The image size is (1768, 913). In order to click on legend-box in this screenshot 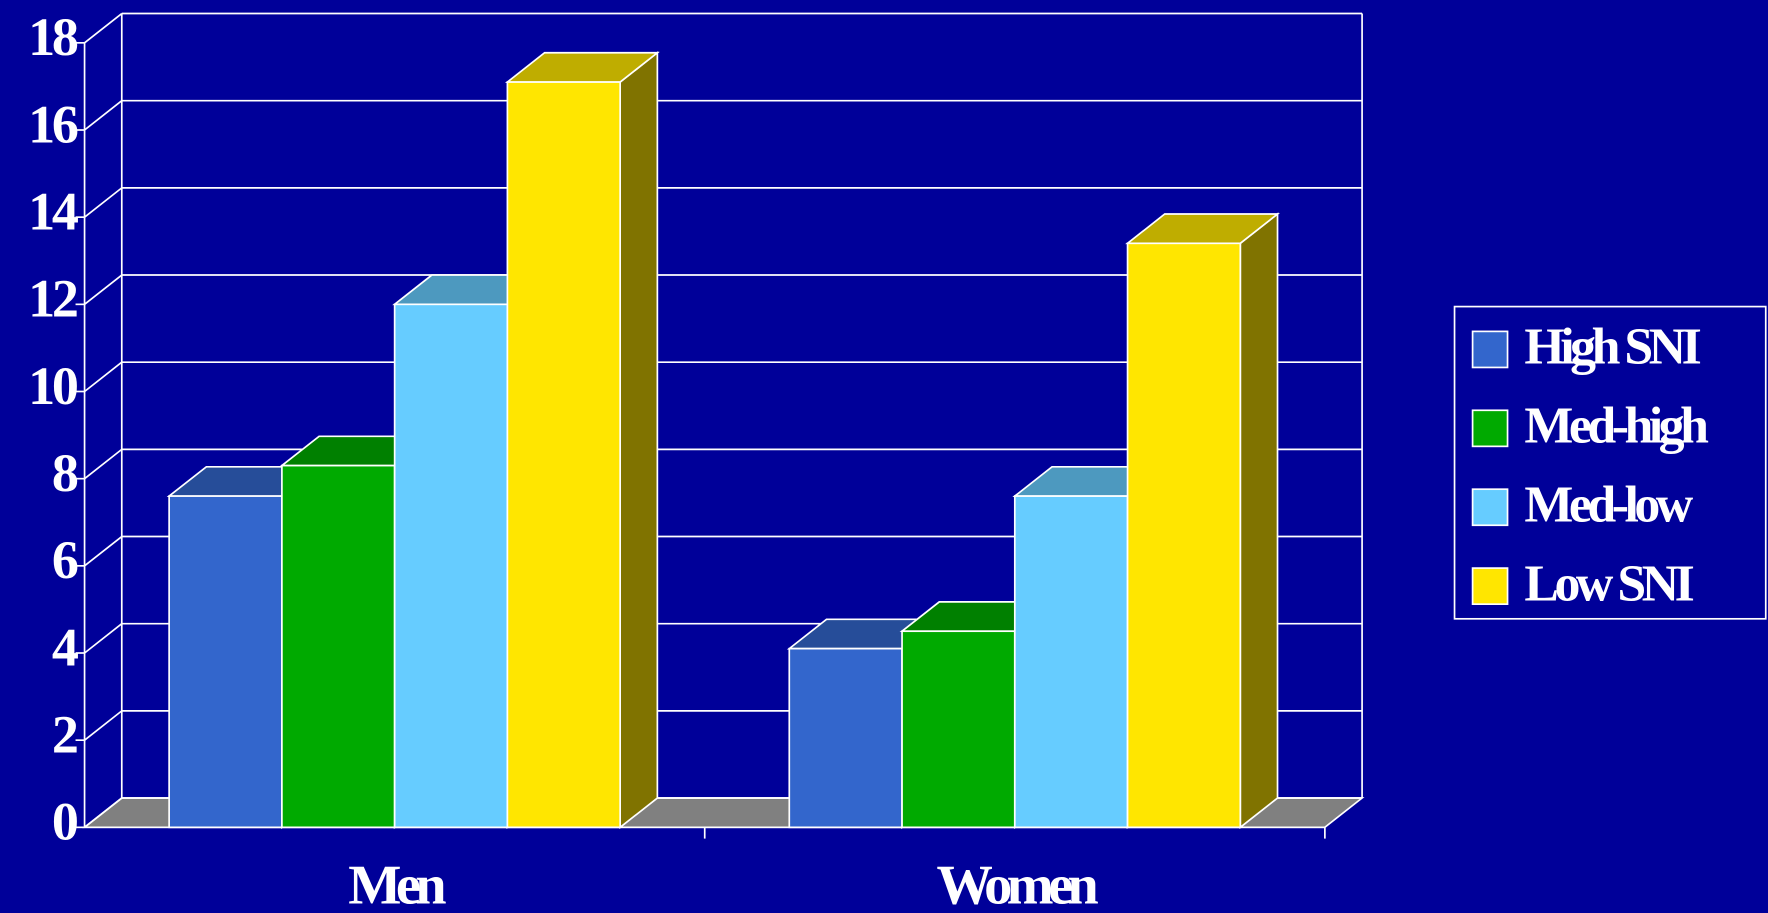, I will do `click(1610, 462)`.